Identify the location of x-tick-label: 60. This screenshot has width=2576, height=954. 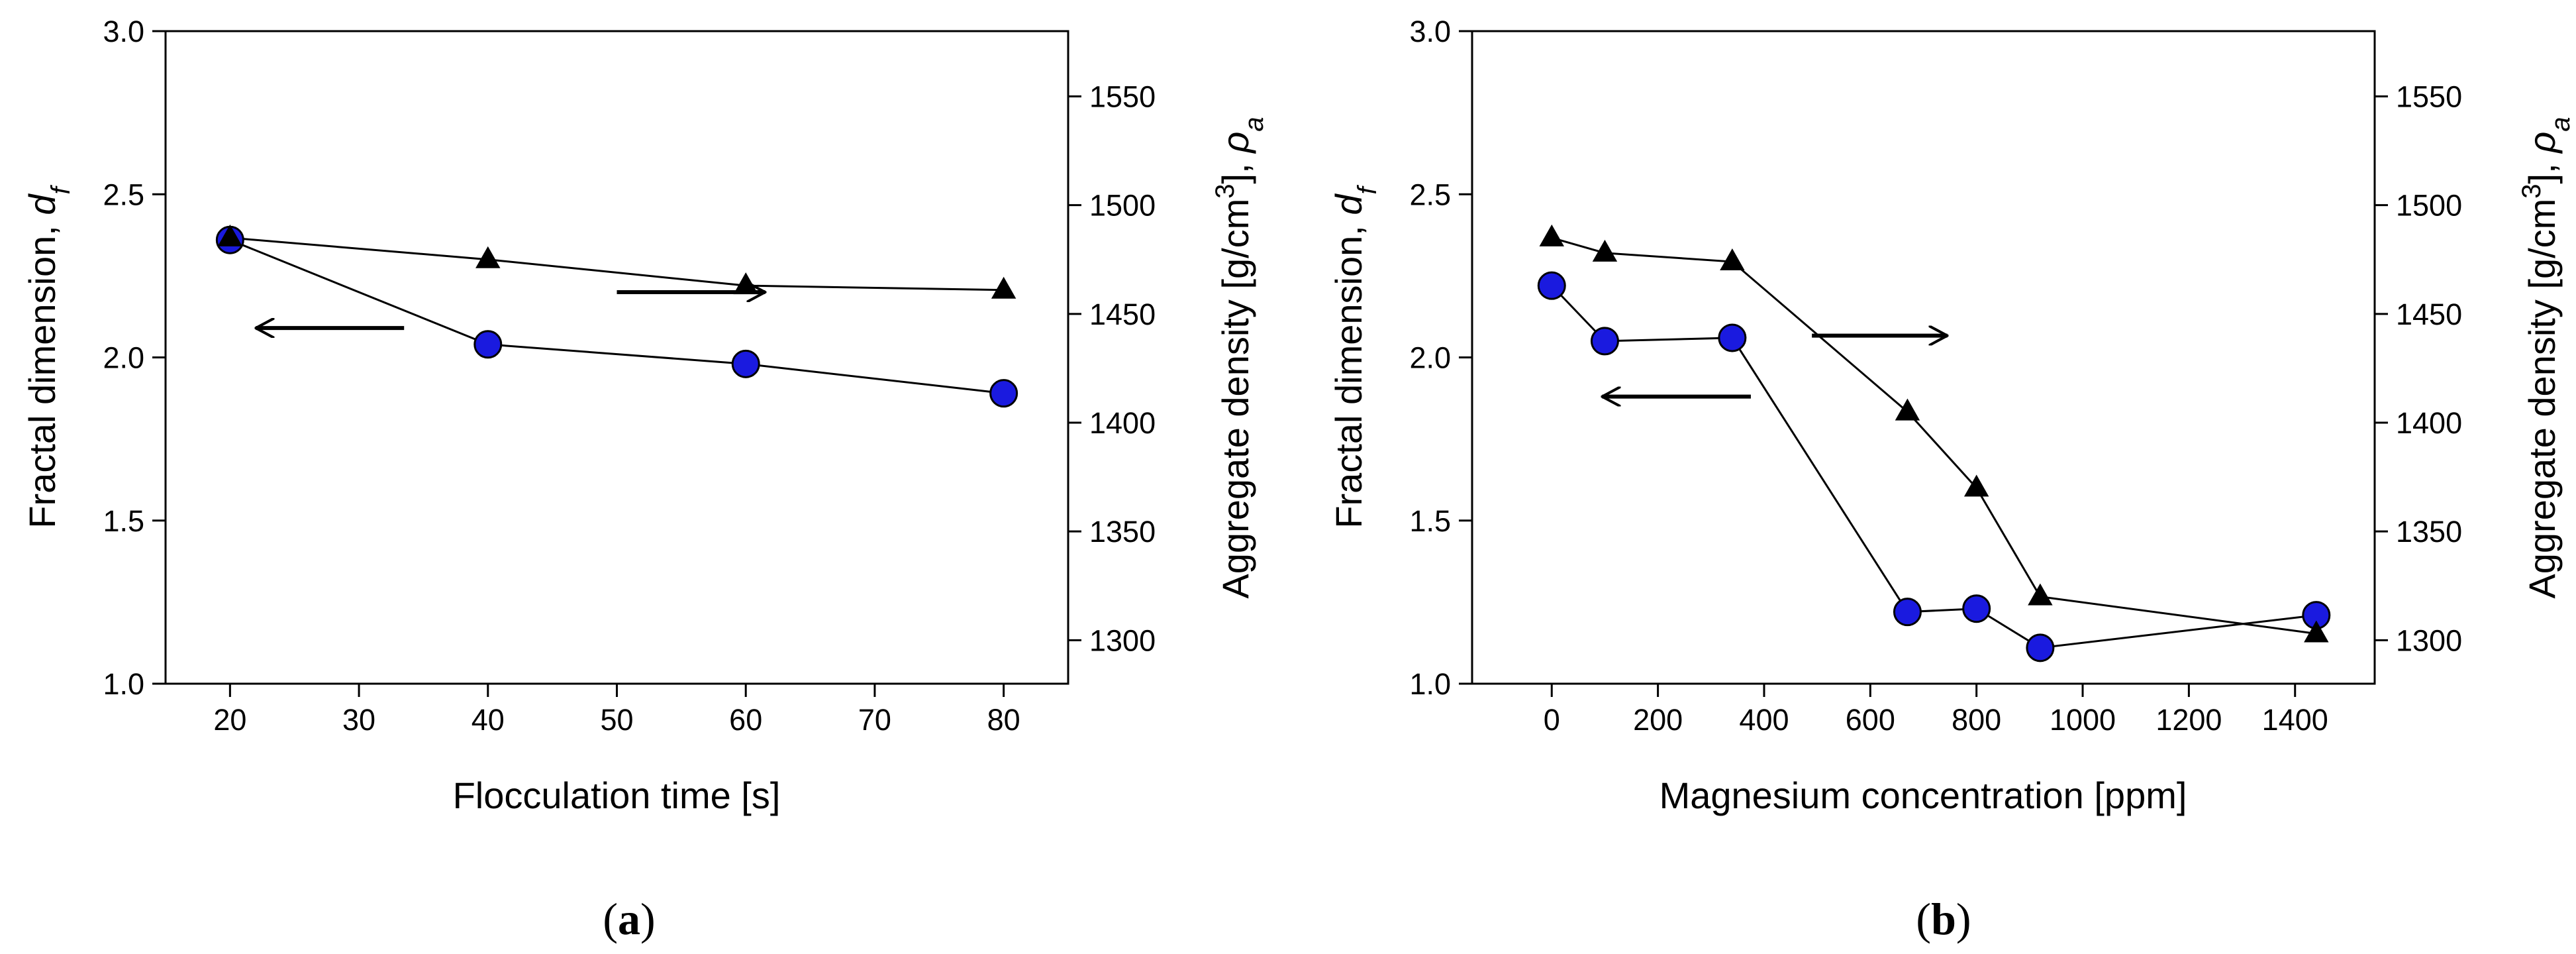
(745, 720).